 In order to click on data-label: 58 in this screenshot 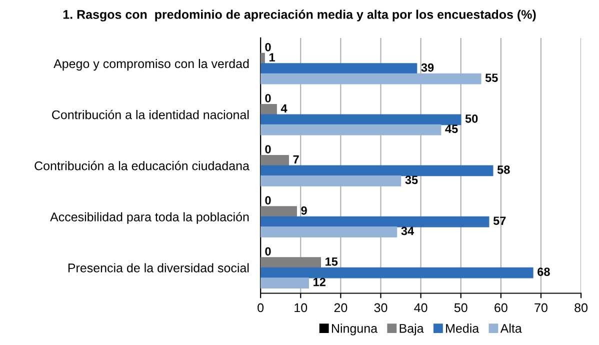, I will do `click(503, 170)`.